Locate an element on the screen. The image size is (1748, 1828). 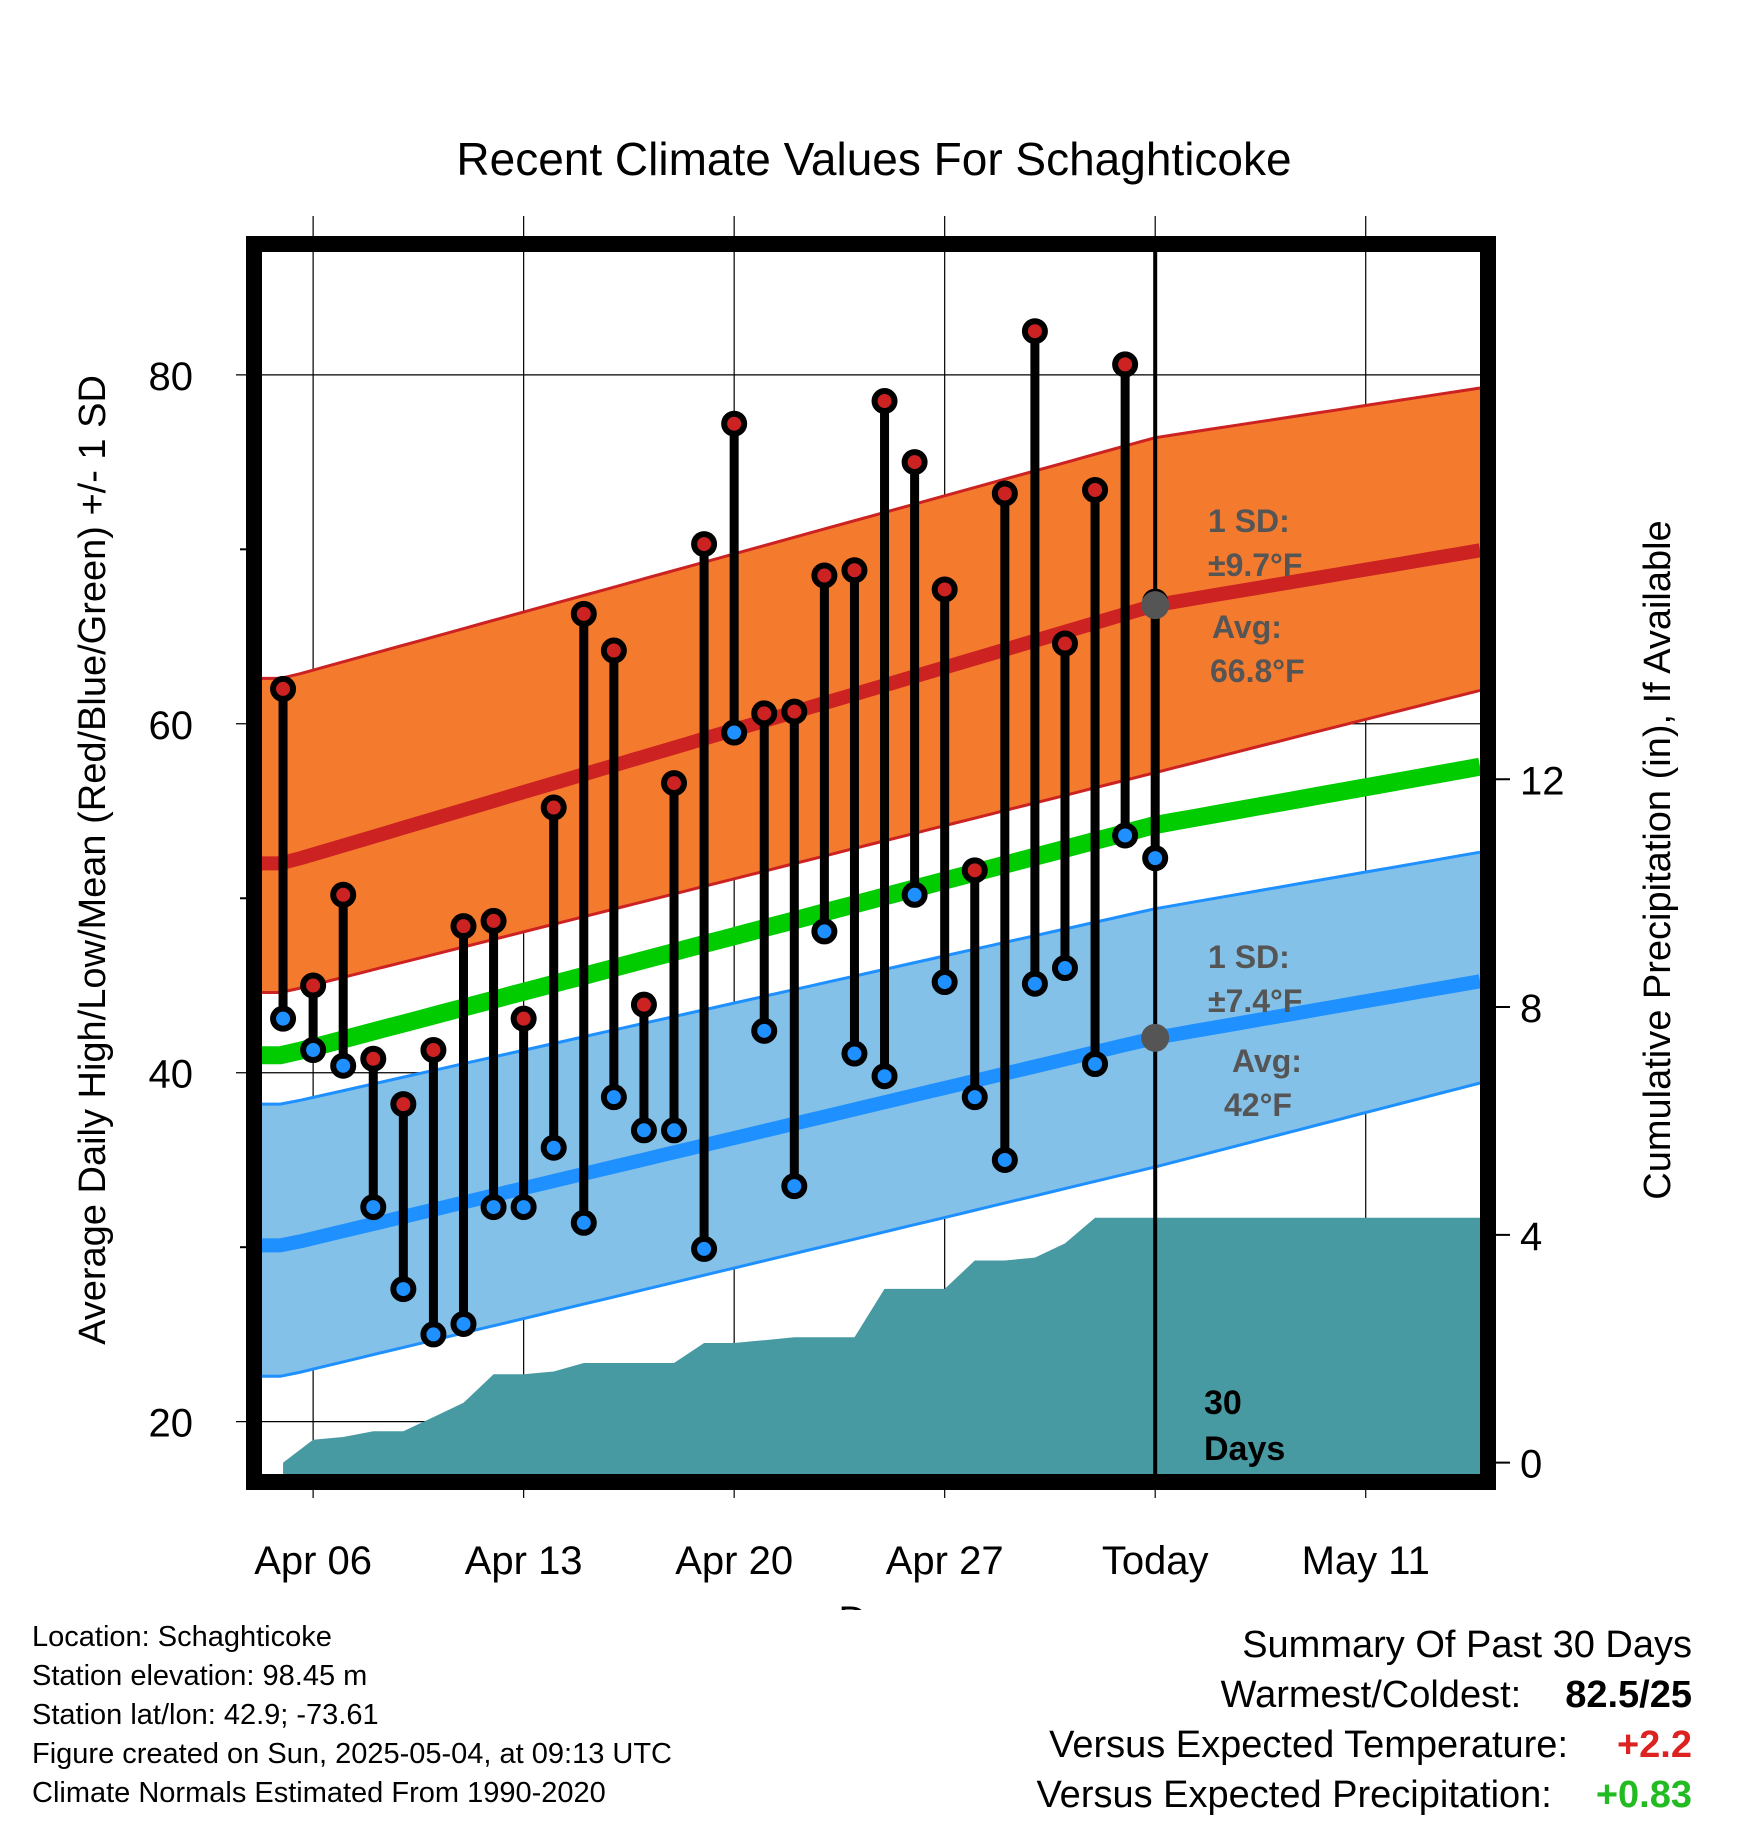
summary-precip-row: Versus Expected Precipitation: +0.83 is located at coordinates (1364, 1795).